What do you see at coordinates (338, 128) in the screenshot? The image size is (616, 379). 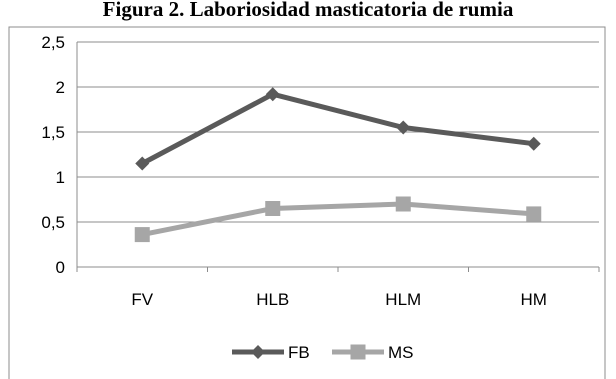 I see `series-line-fb` at bounding box center [338, 128].